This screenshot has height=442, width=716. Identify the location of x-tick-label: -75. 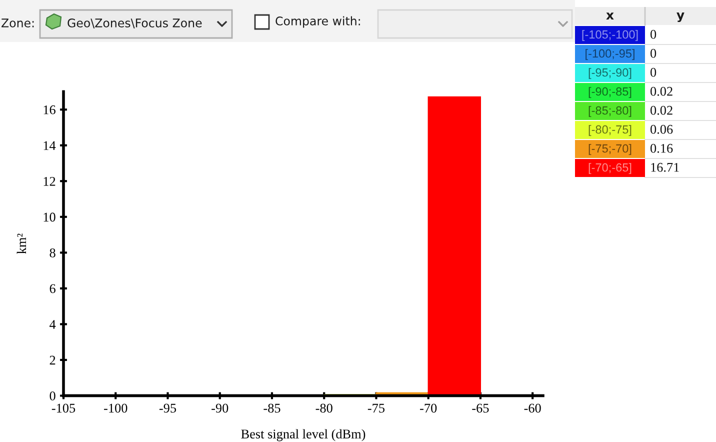
(376, 408).